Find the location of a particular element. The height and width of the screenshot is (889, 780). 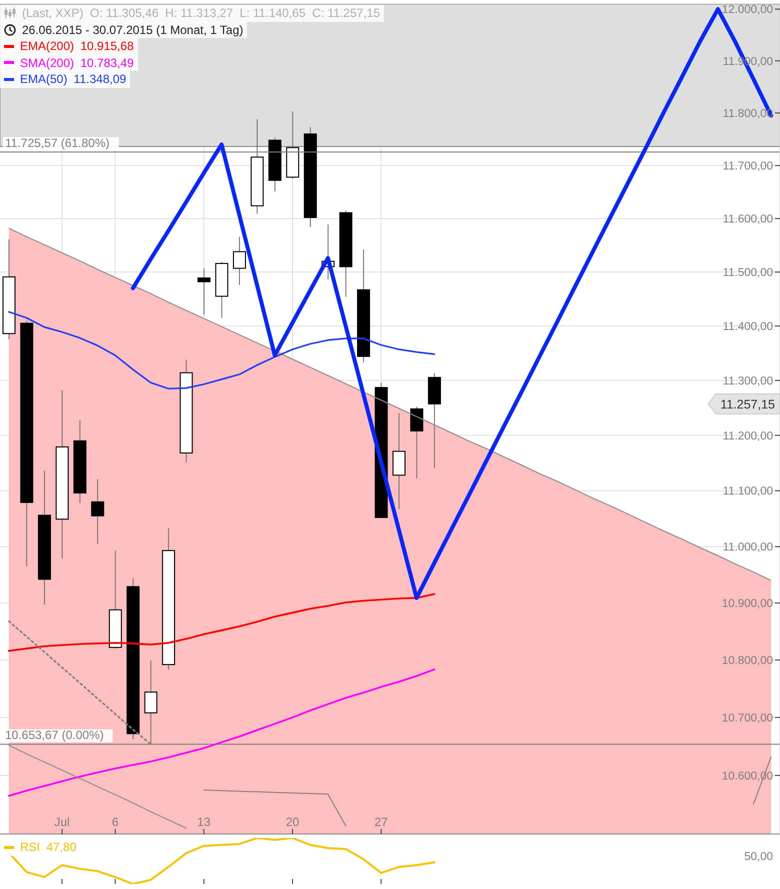

legend-label: RSI 47,80 is located at coordinates (48, 847).